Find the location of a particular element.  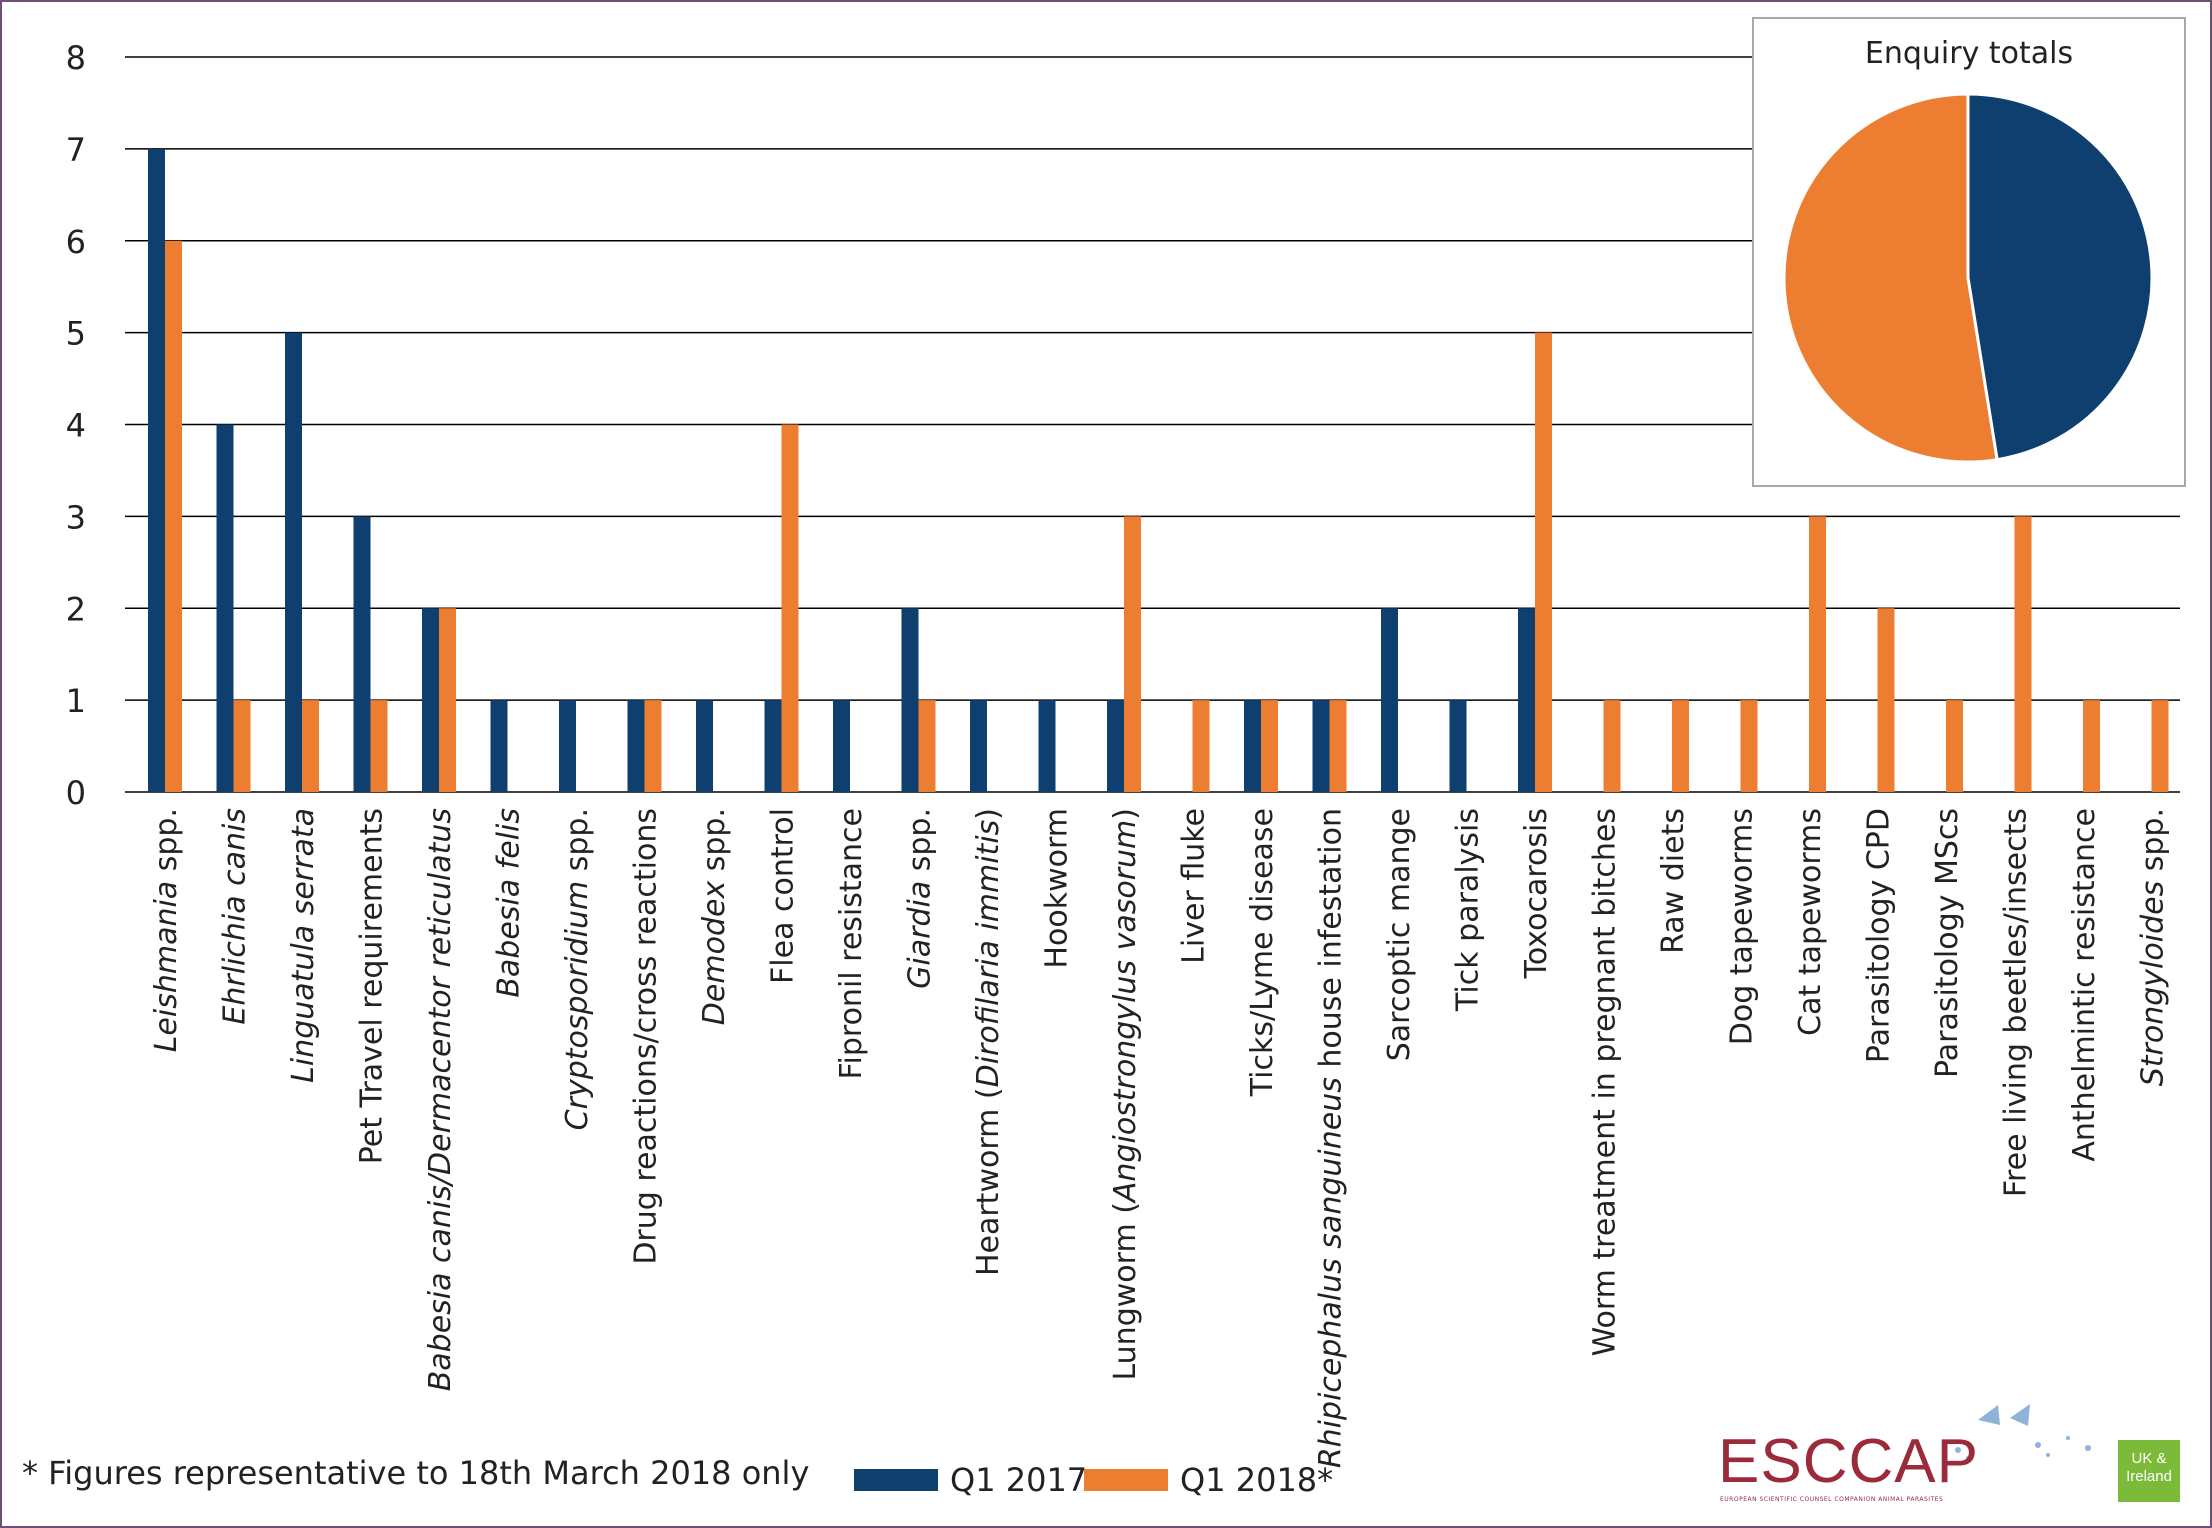

legend-item-q1-2017: Q1 2017 is located at coordinates (971, 1480).